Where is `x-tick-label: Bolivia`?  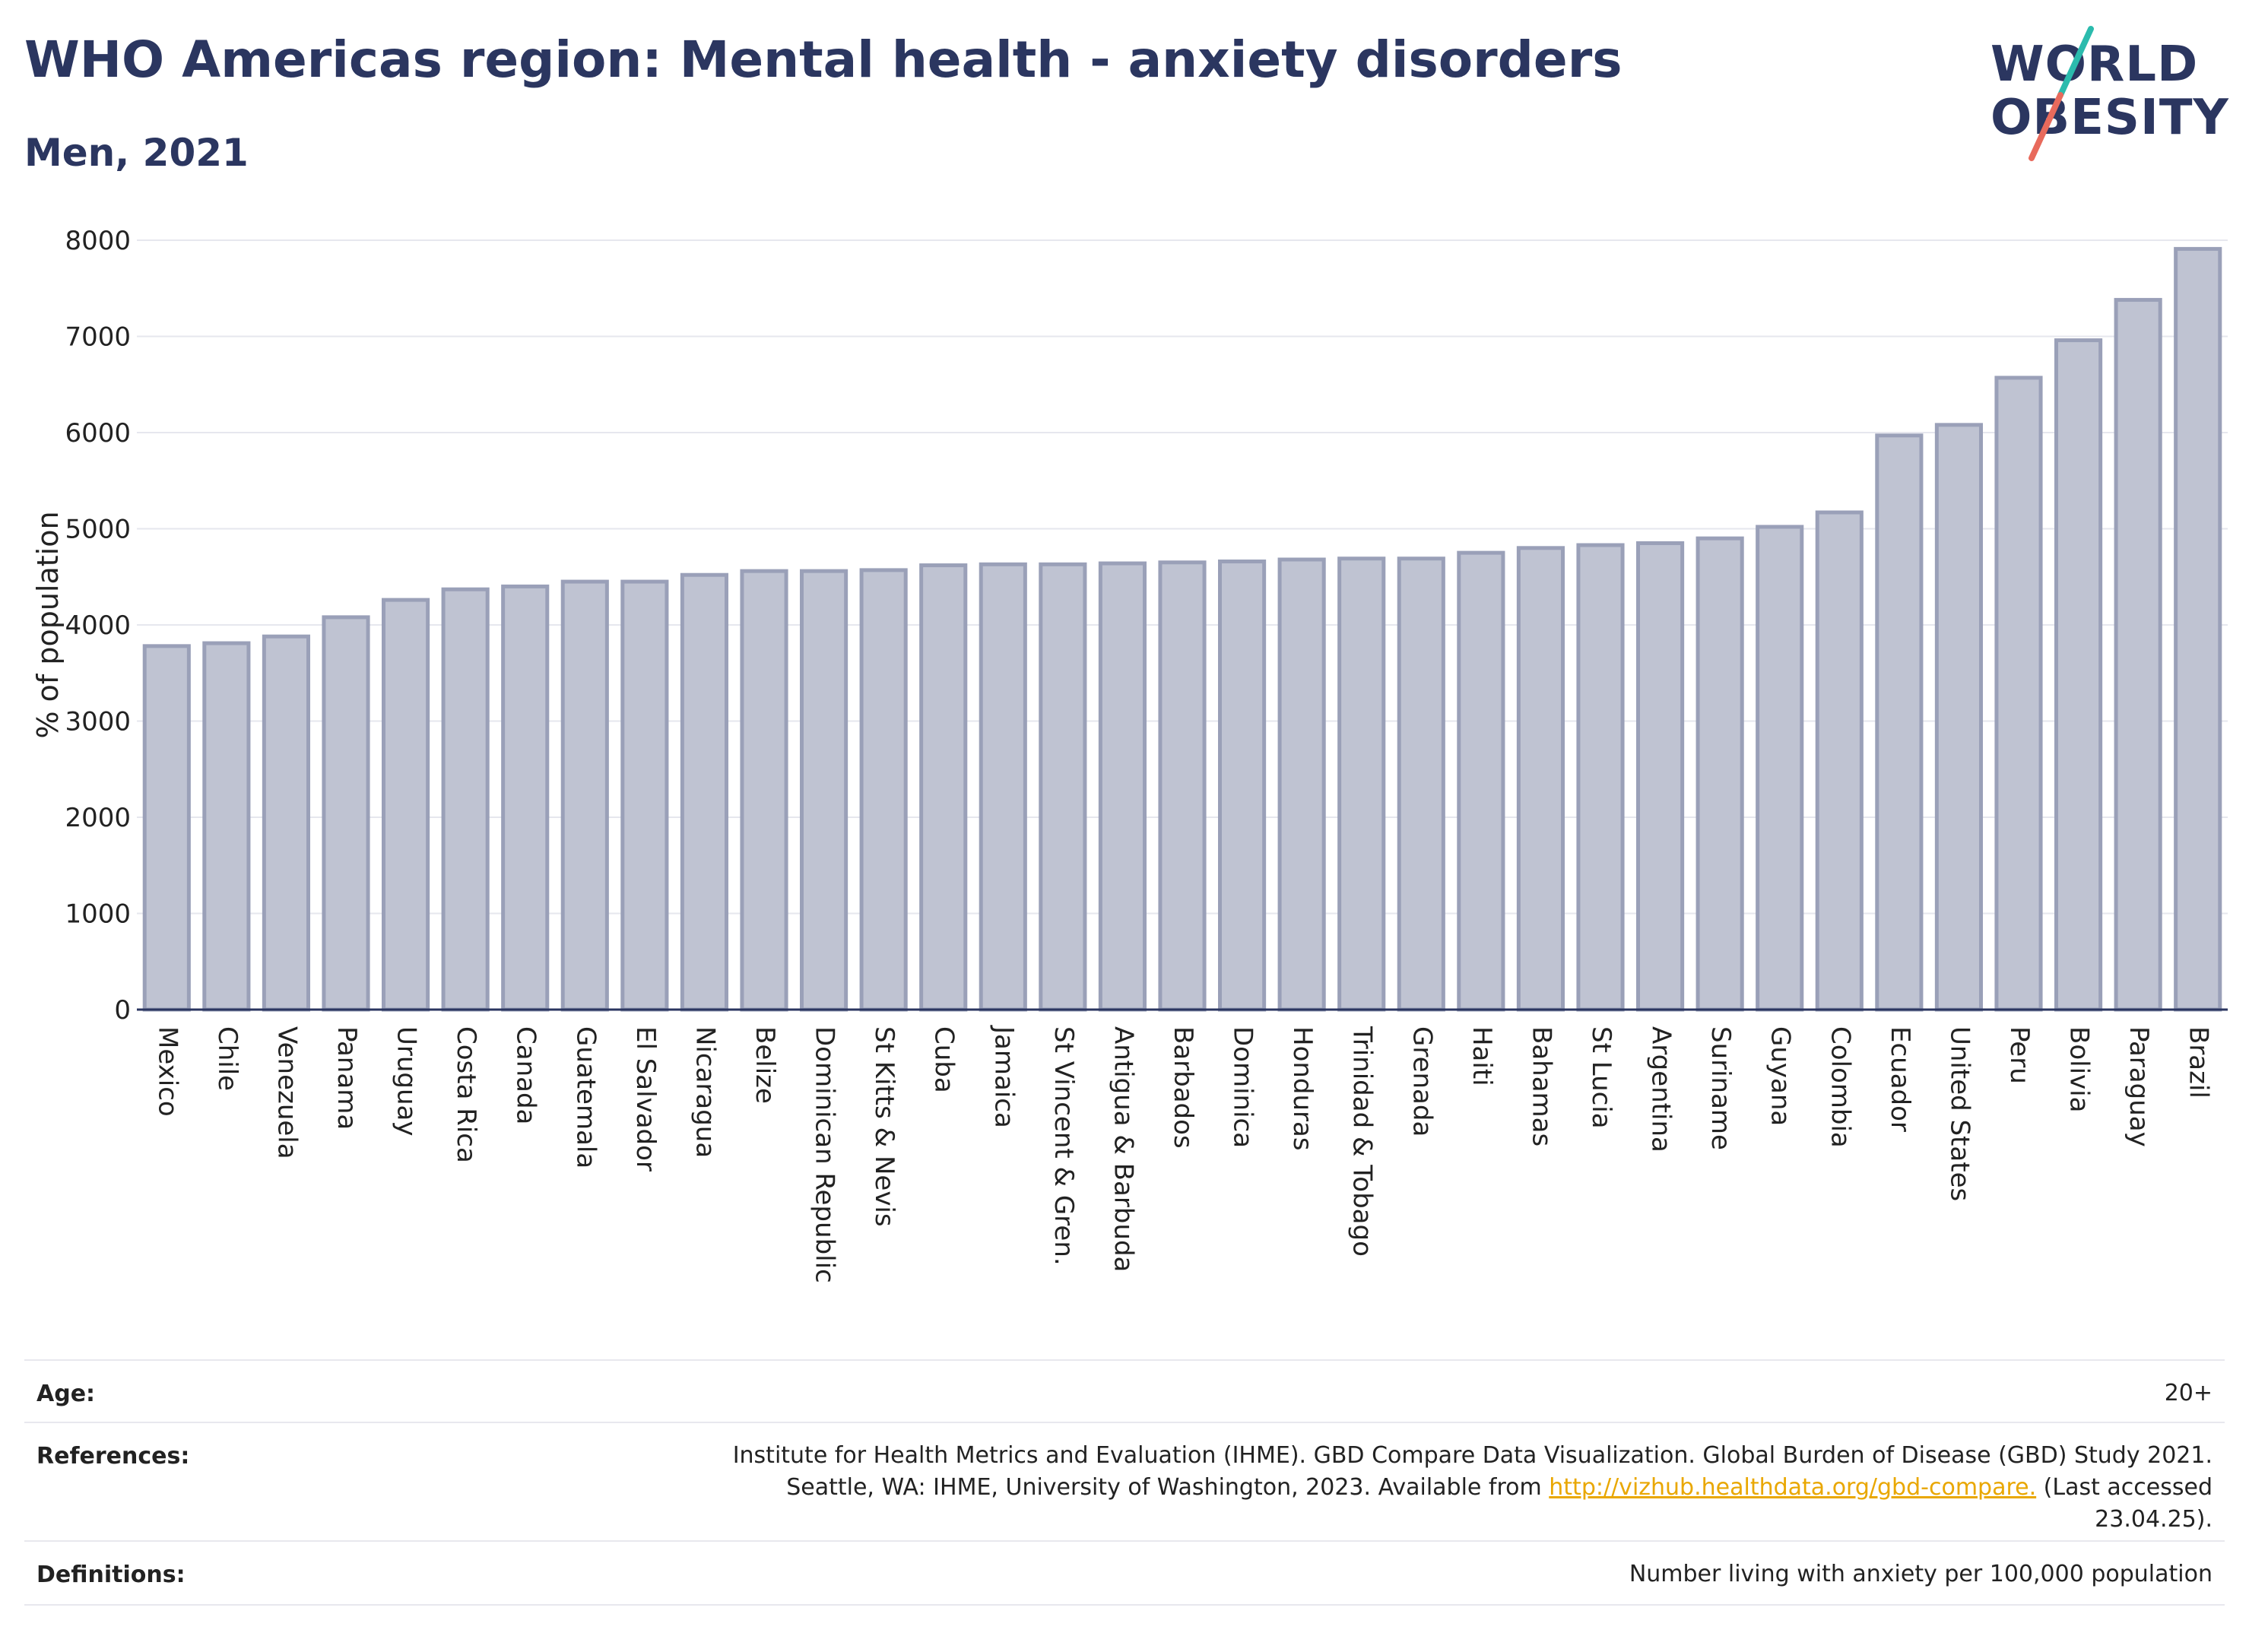 x-tick-label: Bolivia is located at coordinates (2079, 1069).